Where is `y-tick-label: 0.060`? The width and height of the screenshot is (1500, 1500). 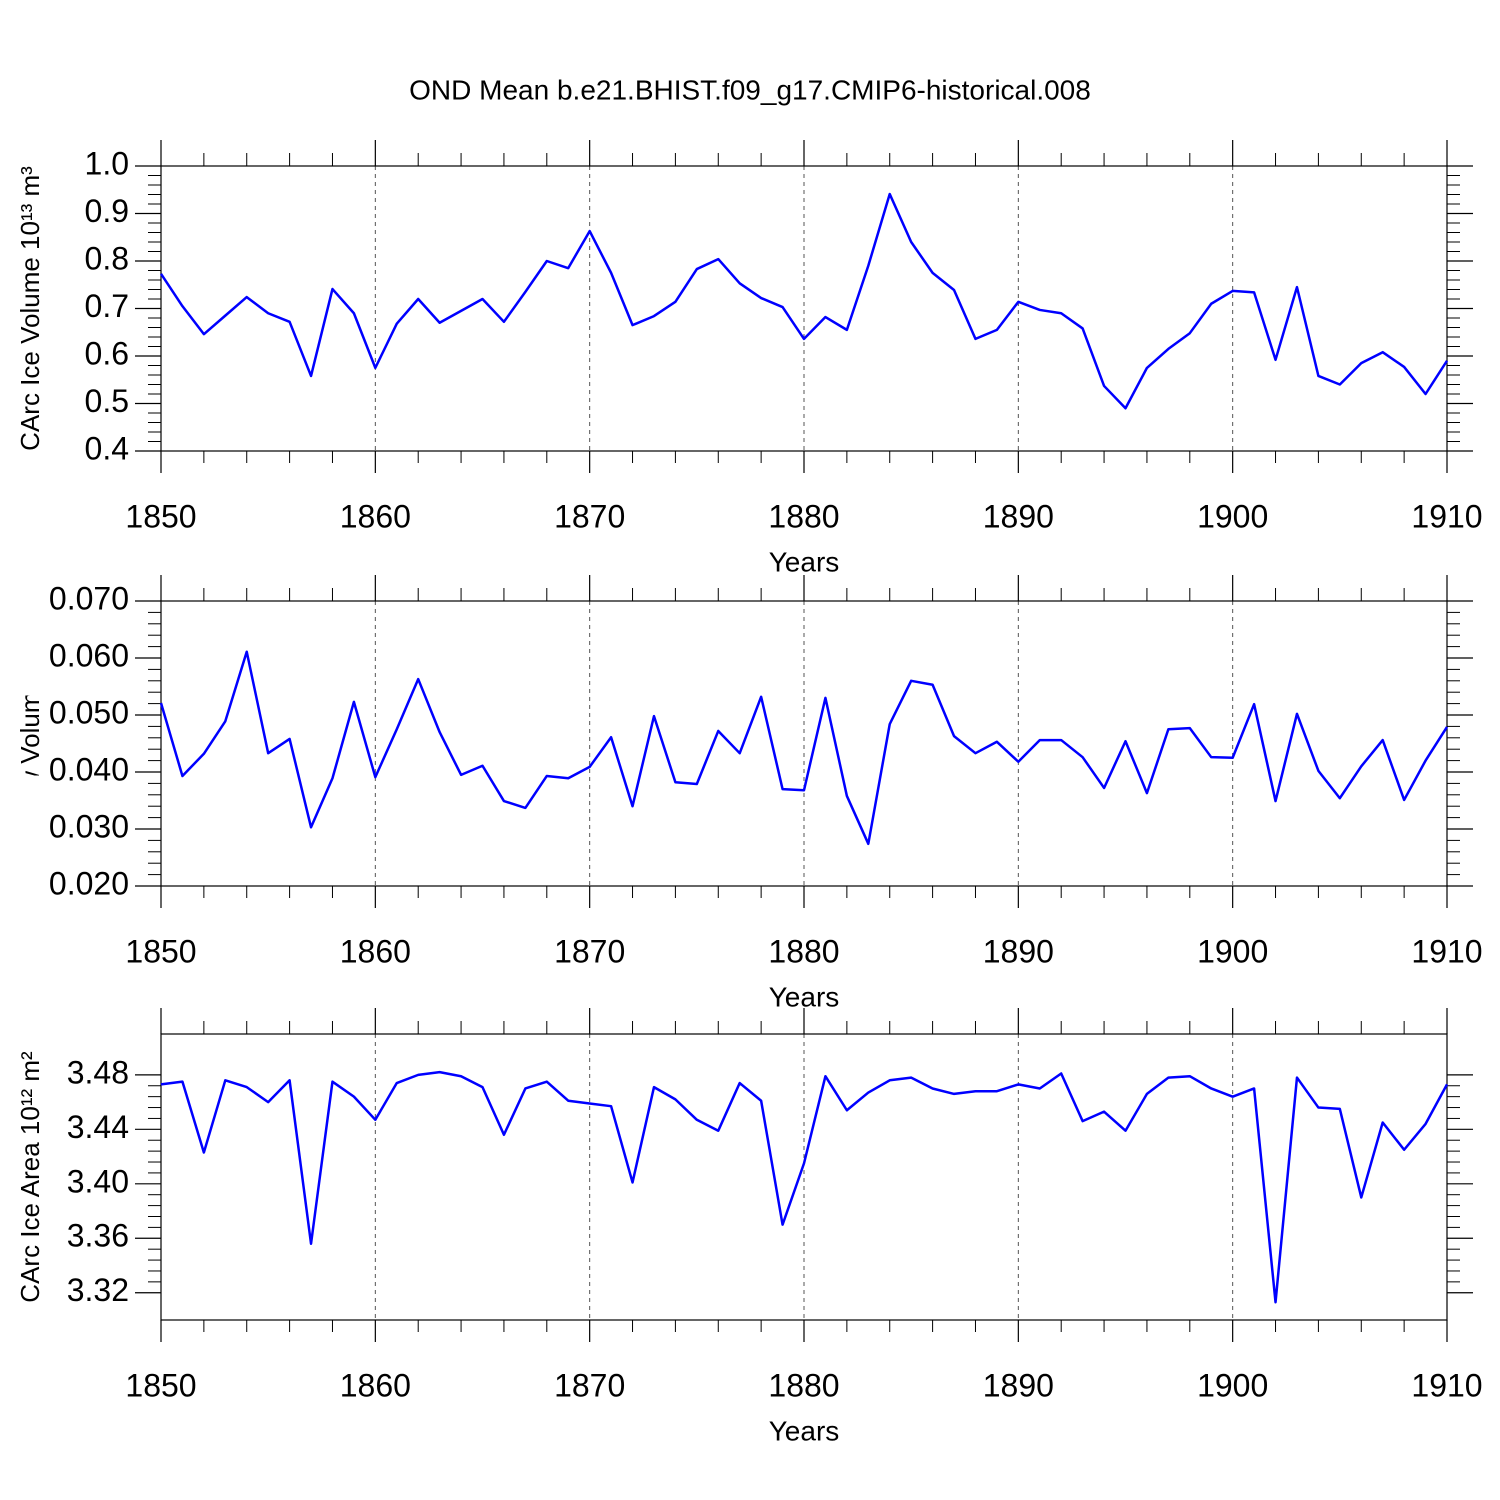
y-tick-label: 0.060 is located at coordinates (89, 655).